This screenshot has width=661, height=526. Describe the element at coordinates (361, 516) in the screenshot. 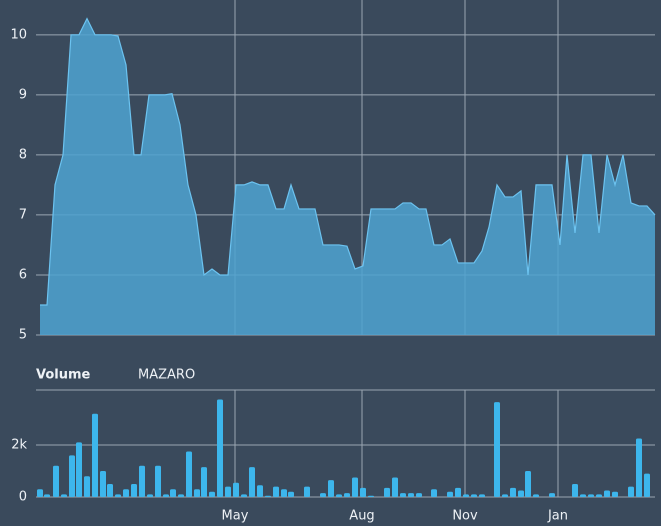

I see `x-tick-label: Aug` at that location.